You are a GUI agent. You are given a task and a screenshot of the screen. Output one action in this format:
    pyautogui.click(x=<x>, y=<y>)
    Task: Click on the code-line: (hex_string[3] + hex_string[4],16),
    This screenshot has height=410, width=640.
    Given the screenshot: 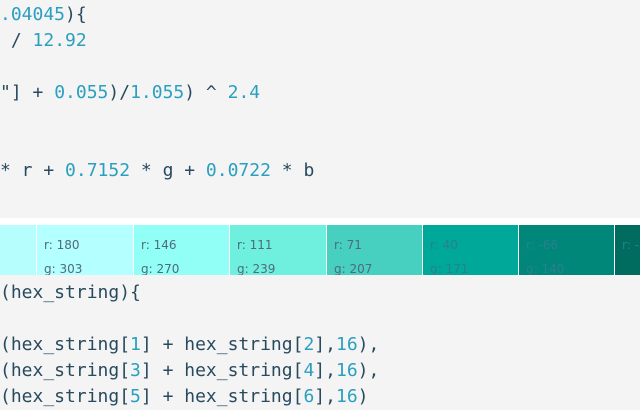 What is the action you would take?
    pyautogui.click(x=189, y=371)
    